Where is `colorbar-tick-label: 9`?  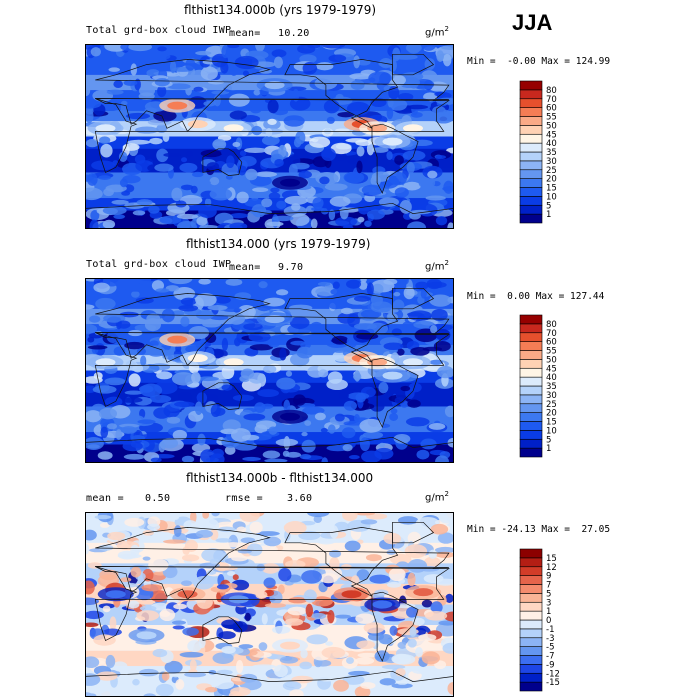 colorbar-tick-label: 9 is located at coordinates (548, 577).